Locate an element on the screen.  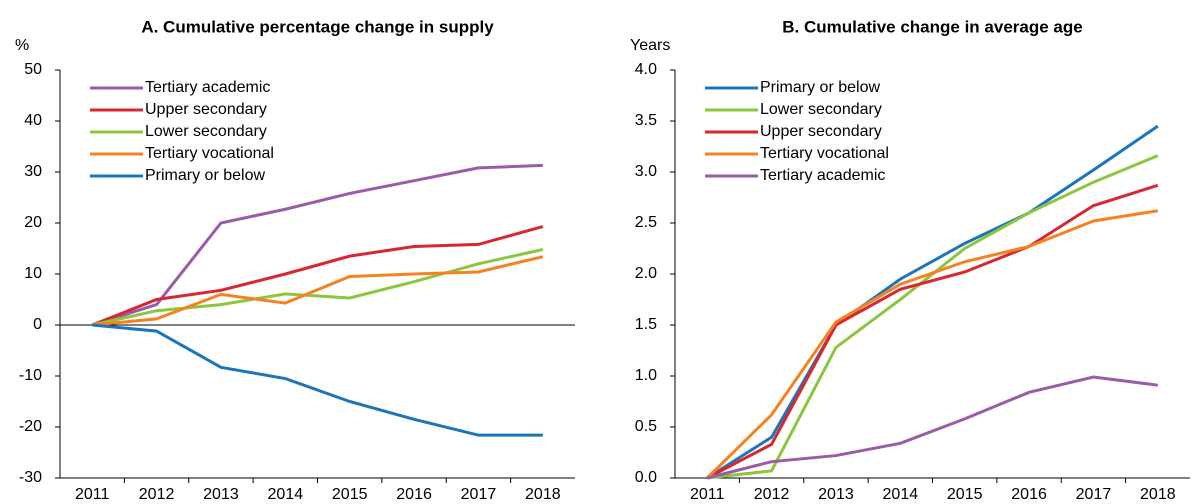
y-tick-label: 0 is located at coordinates (37, 324).